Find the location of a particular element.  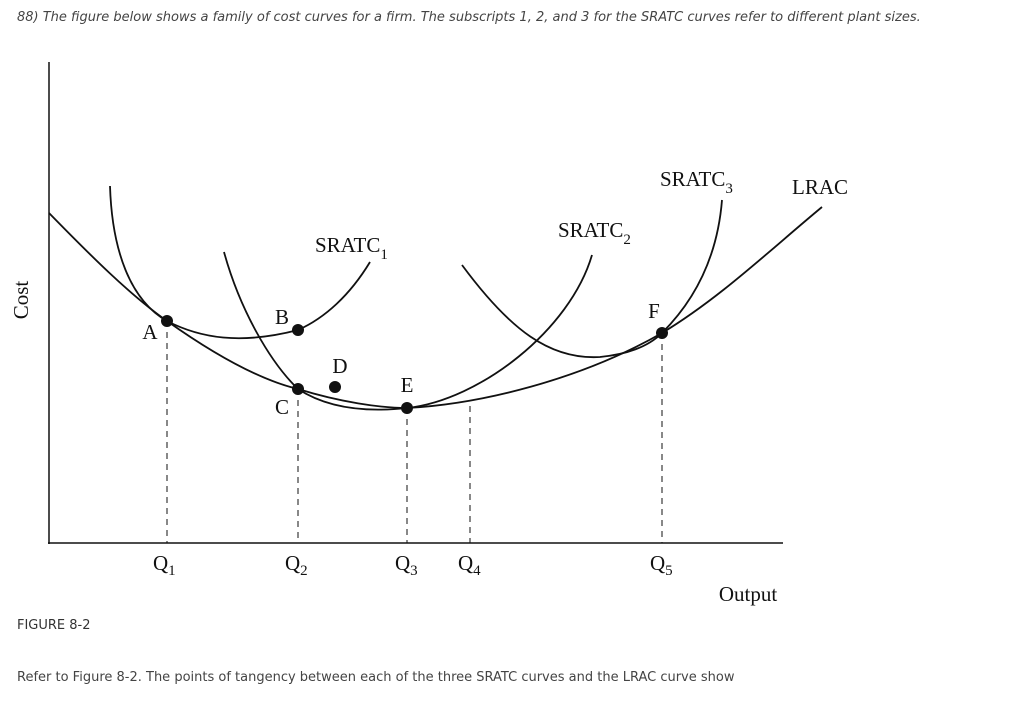

quantity-label: Q3 is located at coordinates (406, 565).